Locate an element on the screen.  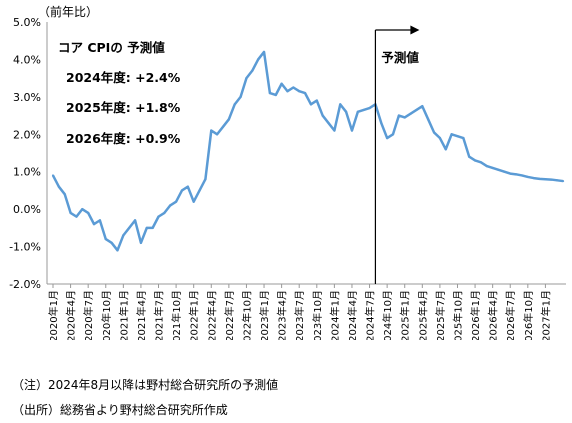
x-tick-label: 2020年4月 is located at coordinates (71, 315).